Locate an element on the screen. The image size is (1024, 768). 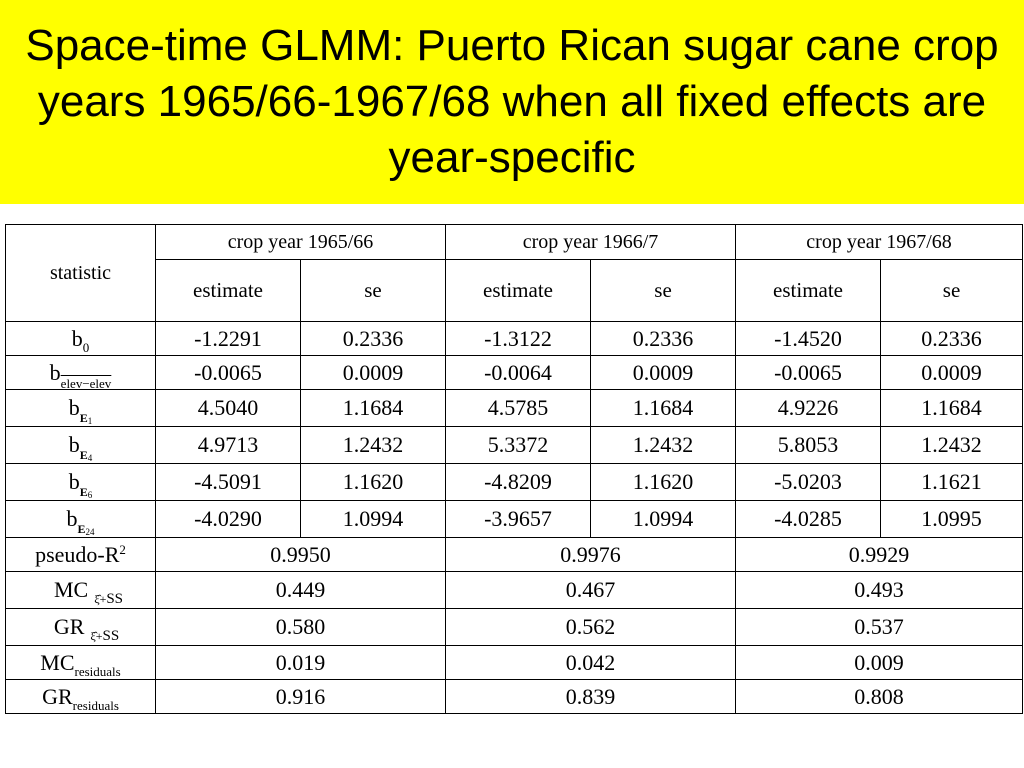
row-label: bE24 is located at coordinates (80, 519).